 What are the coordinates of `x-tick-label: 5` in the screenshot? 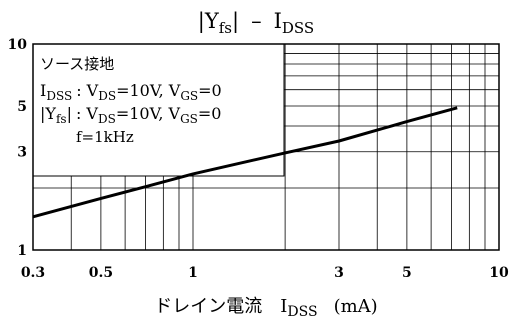 It's located at (407, 273).